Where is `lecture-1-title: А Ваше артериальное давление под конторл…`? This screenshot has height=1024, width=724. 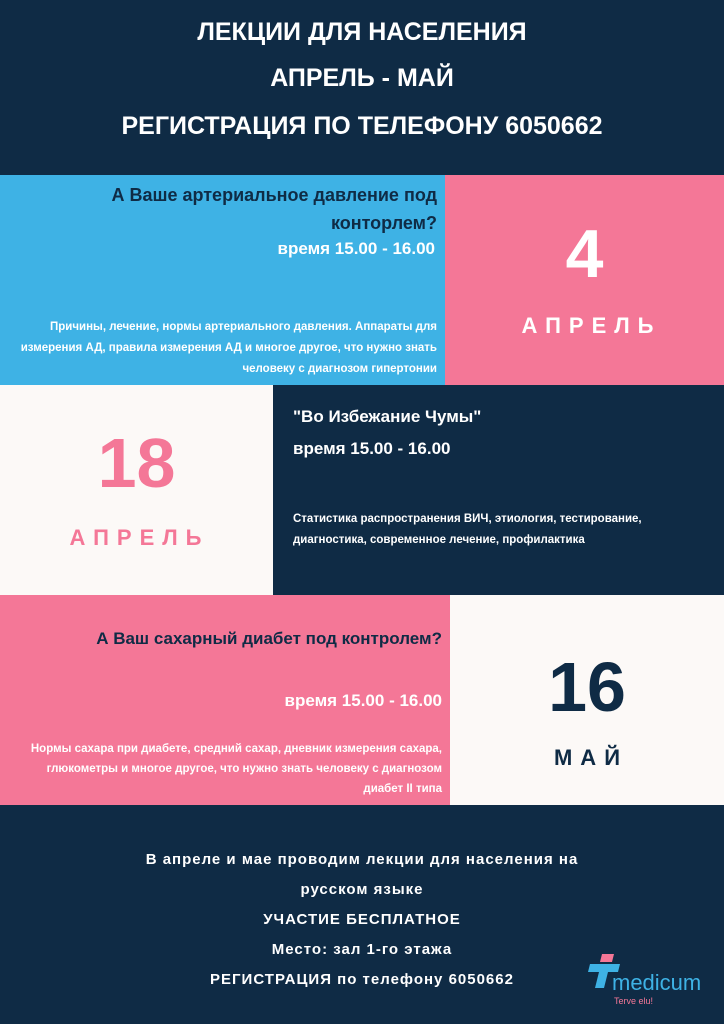
lecture-1-title: А Ваше артериальное давление под конторл… is located at coordinates (274, 209).